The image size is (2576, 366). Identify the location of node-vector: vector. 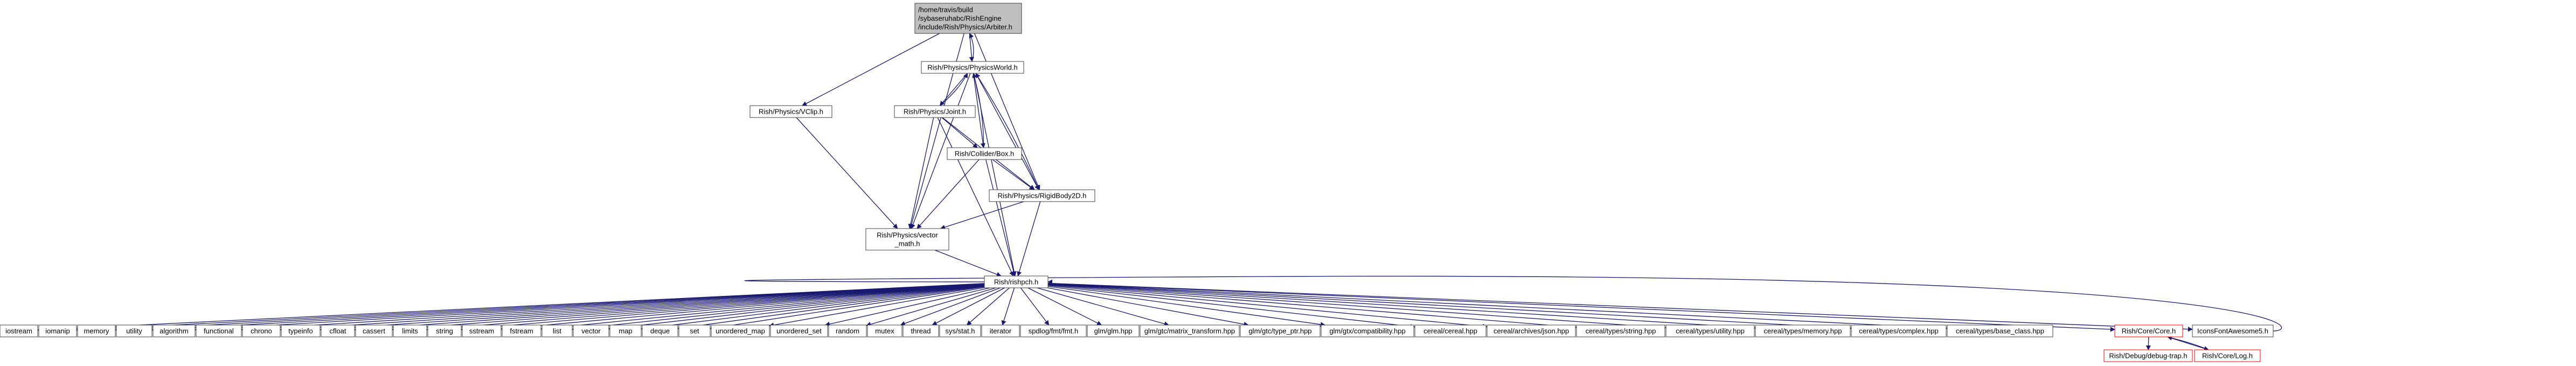
(591, 330).